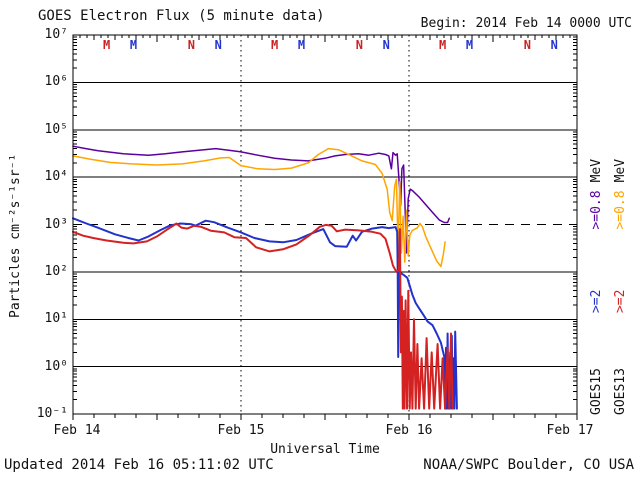 The width and height of the screenshot is (640, 480). What do you see at coordinates (56, 319) in the screenshot?
I see `y-tick-label: 10¹` at bounding box center [56, 319].